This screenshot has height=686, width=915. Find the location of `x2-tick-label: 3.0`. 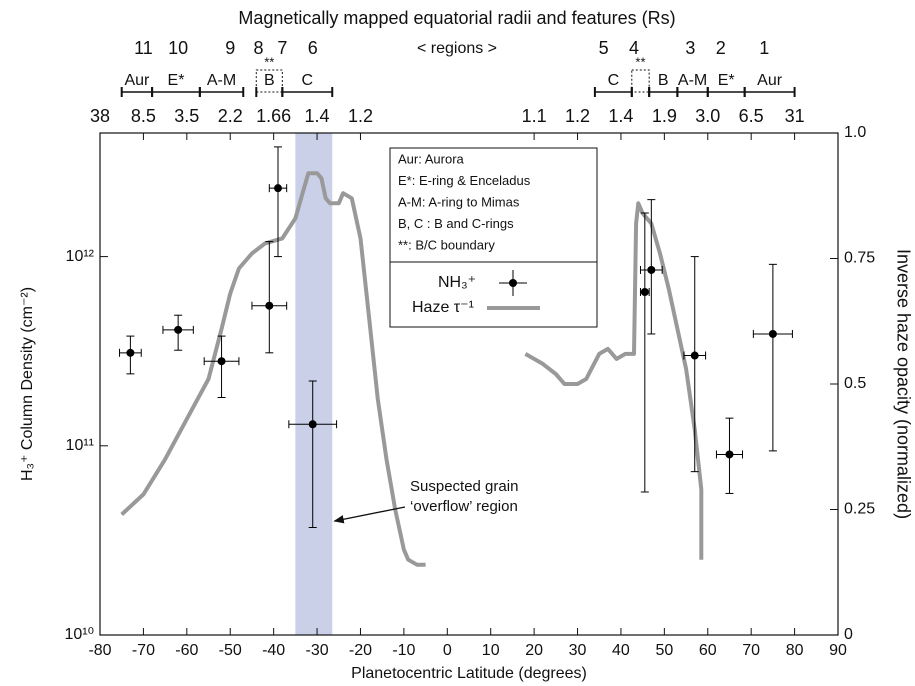

x2-tick-label: 3.0 is located at coordinates (707, 116).